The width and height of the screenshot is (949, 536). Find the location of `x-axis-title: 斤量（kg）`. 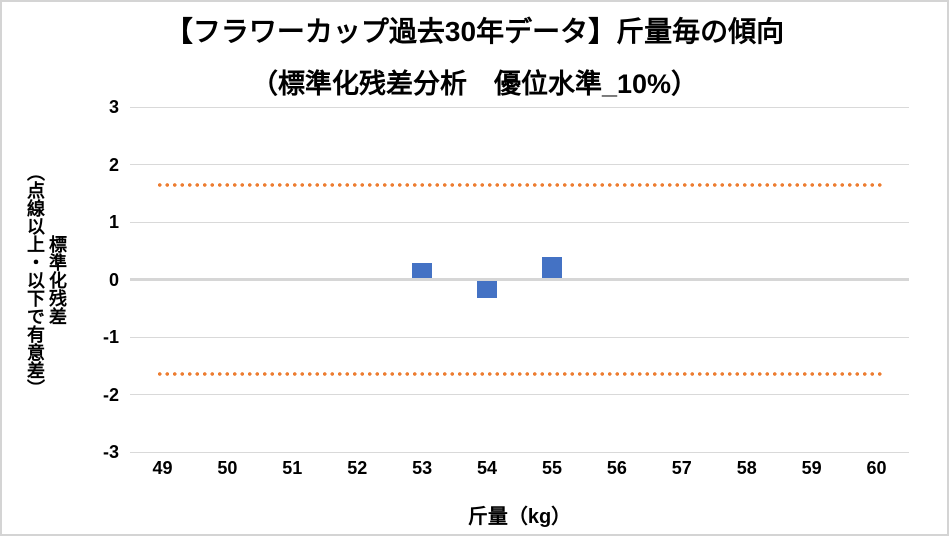

x-axis-title: 斤量（kg） is located at coordinates (519, 517).